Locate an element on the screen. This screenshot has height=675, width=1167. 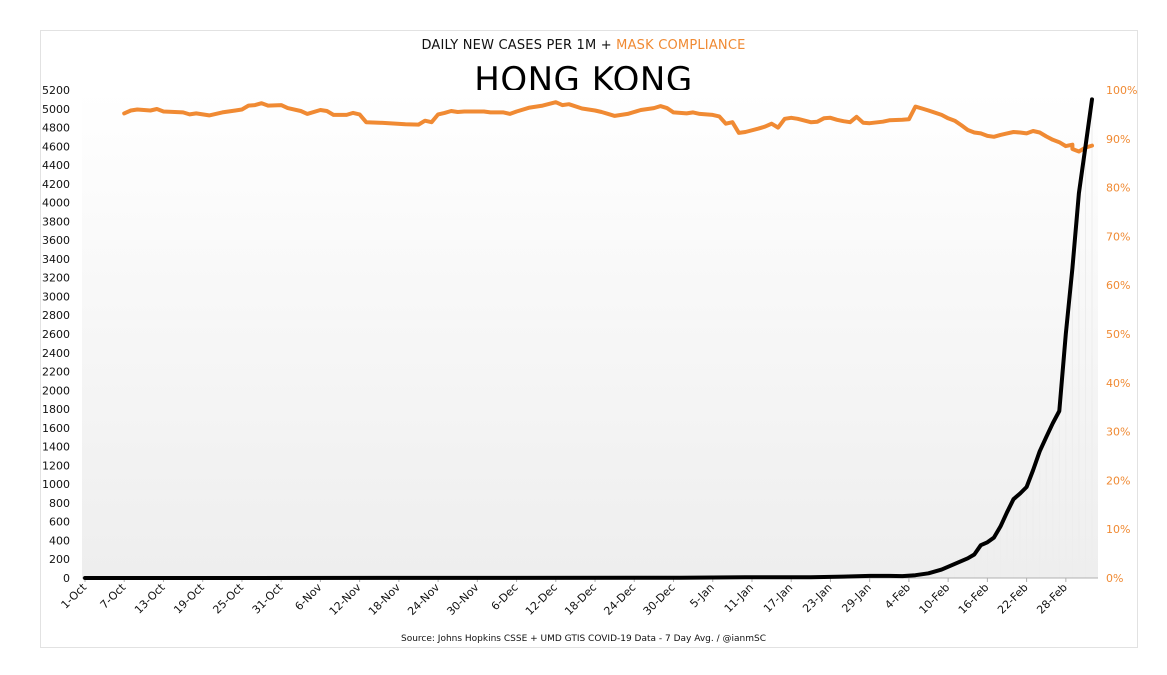
x-tick-label: 28-Feb is located at coordinates (1052, 599).